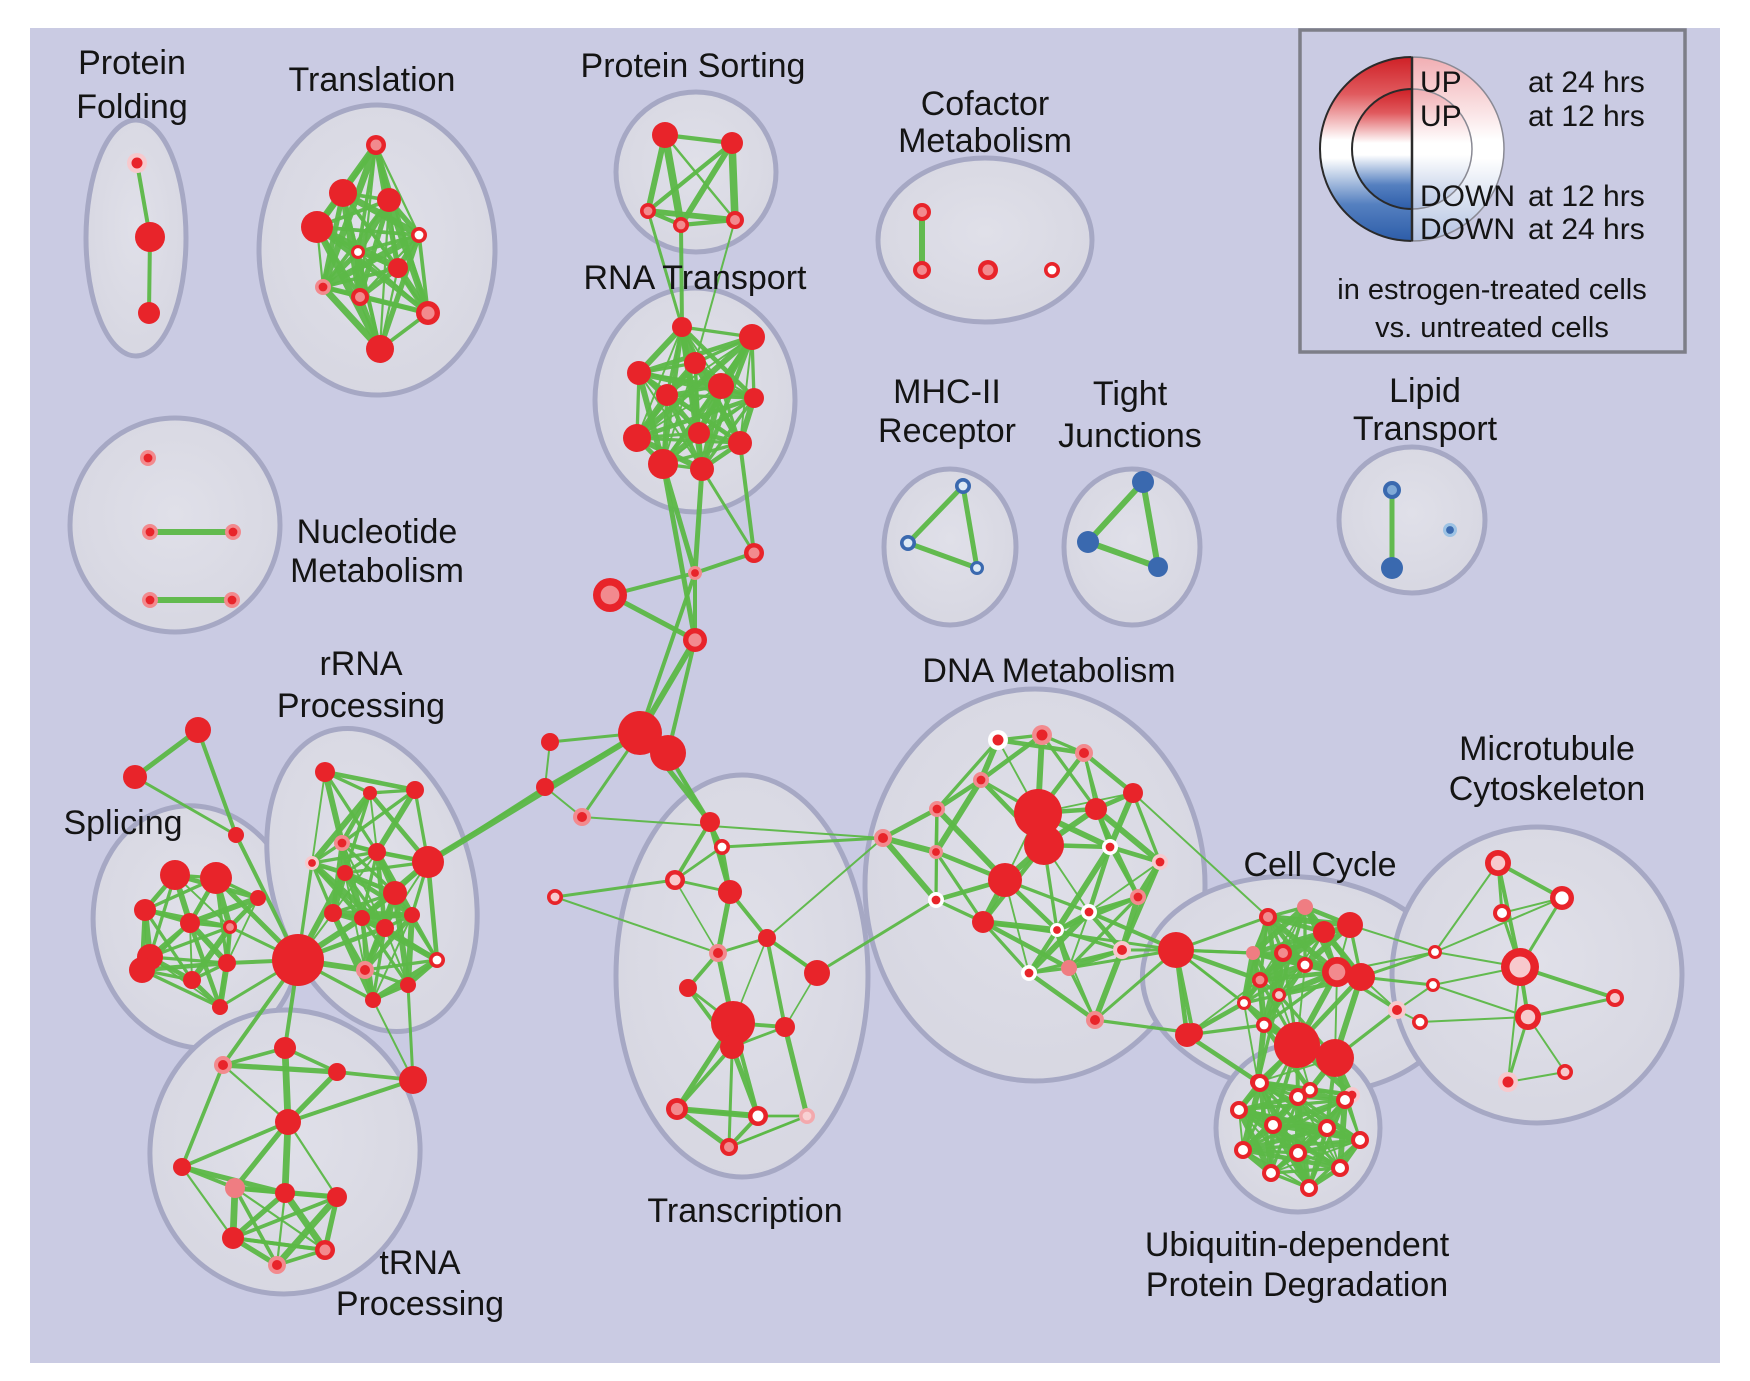 The image size is (1750, 1381). I want to click on legend-border, so click(1492, 191).